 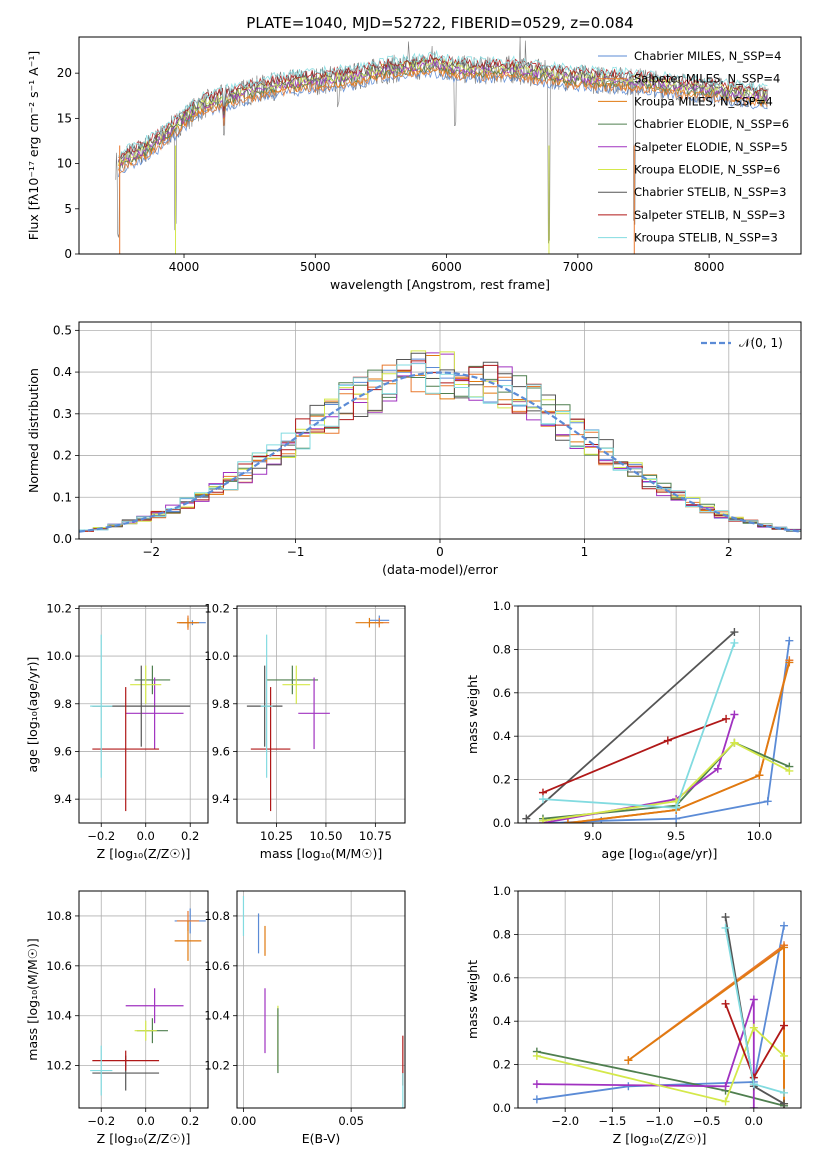 I want to click on legend-entry: Chabrier MILES, N_SSP=4, so click(x=707, y=56).